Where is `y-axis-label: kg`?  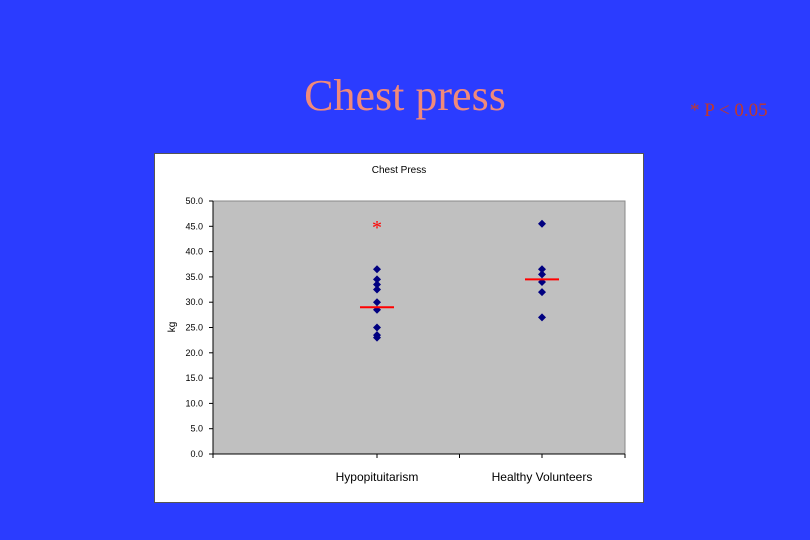 y-axis-label: kg is located at coordinates (172, 327).